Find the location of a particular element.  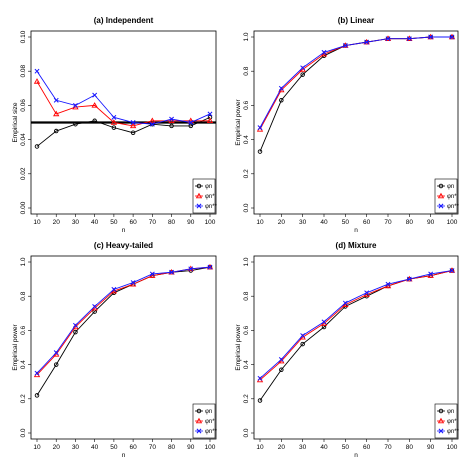

y-axis-label: Empirical power is located at coordinates (238, 347).